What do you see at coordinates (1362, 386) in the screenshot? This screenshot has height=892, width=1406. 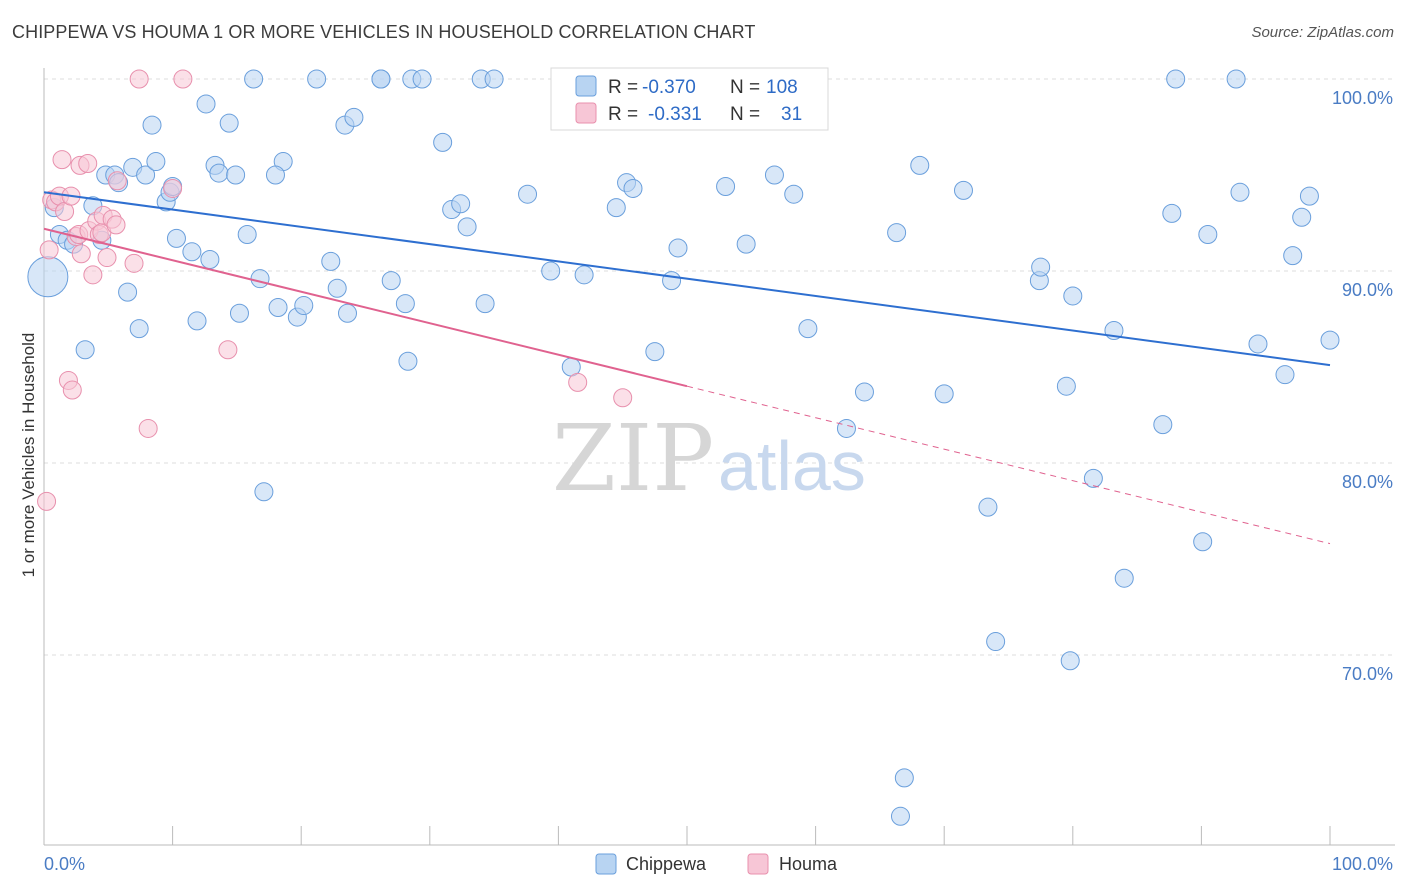 I see `y-tick-labels: 70.0% 80.0% 90.0% 100.0%` at bounding box center [1362, 386].